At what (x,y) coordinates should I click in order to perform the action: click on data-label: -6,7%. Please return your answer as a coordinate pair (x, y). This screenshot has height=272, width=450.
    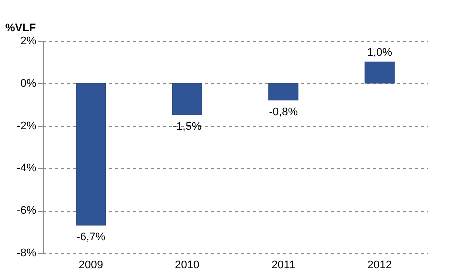
    Looking at the image, I should click on (91, 237).